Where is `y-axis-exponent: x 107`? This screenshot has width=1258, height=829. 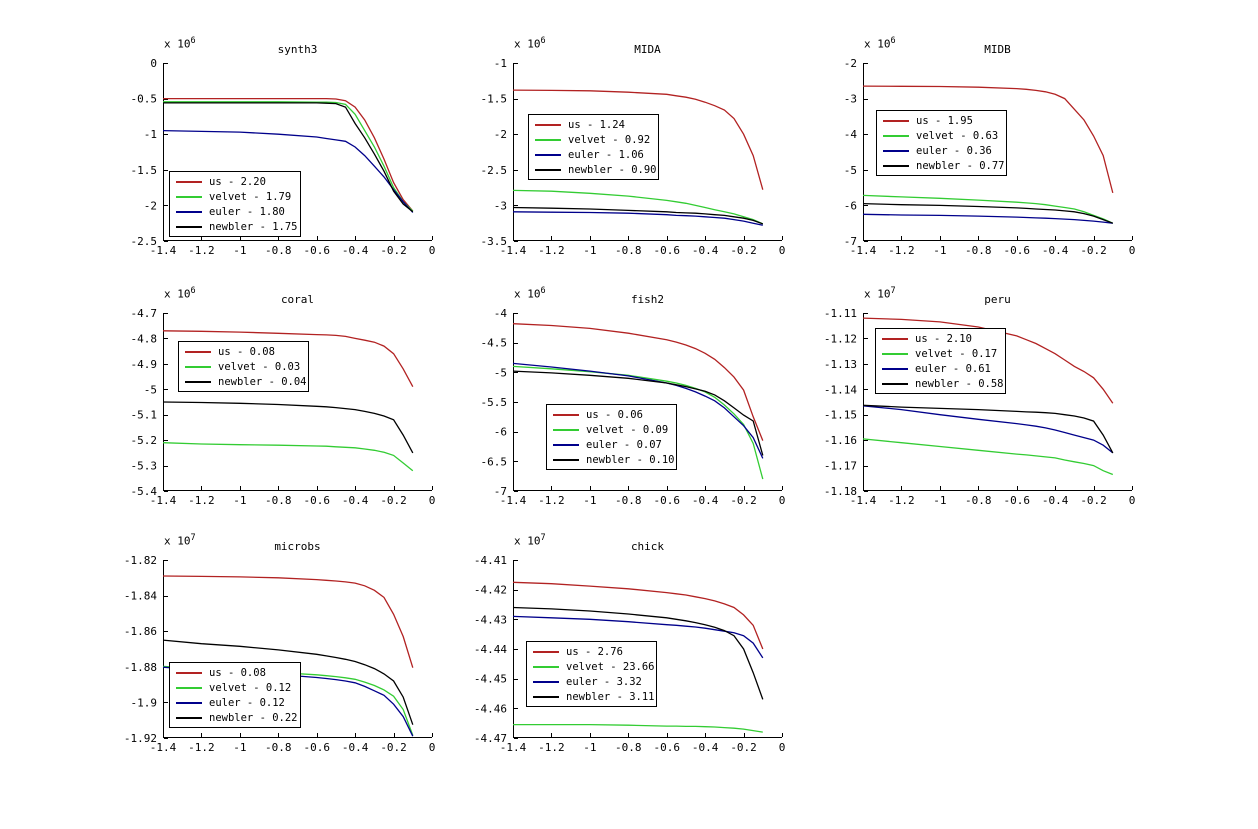 y-axis-exponent: x 107 is located at coordinates (530, 540).